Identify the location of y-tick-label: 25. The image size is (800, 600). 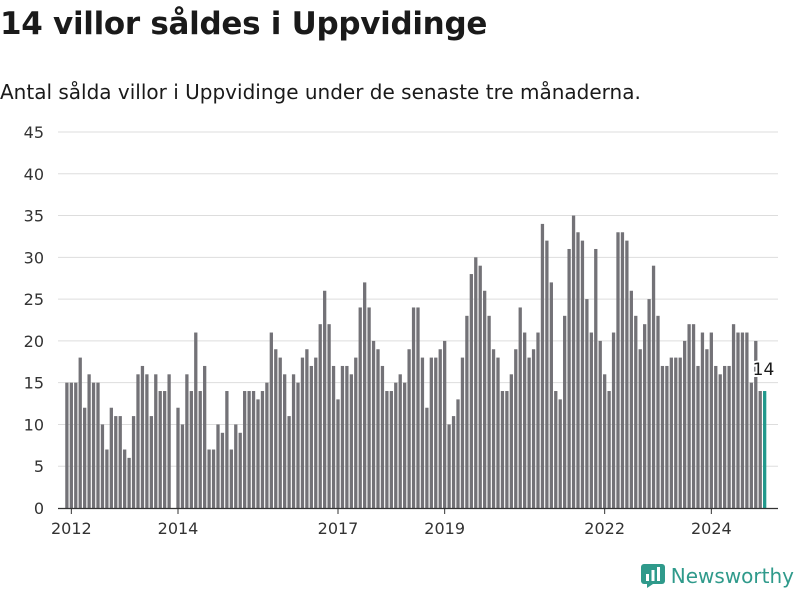
(34, 299).